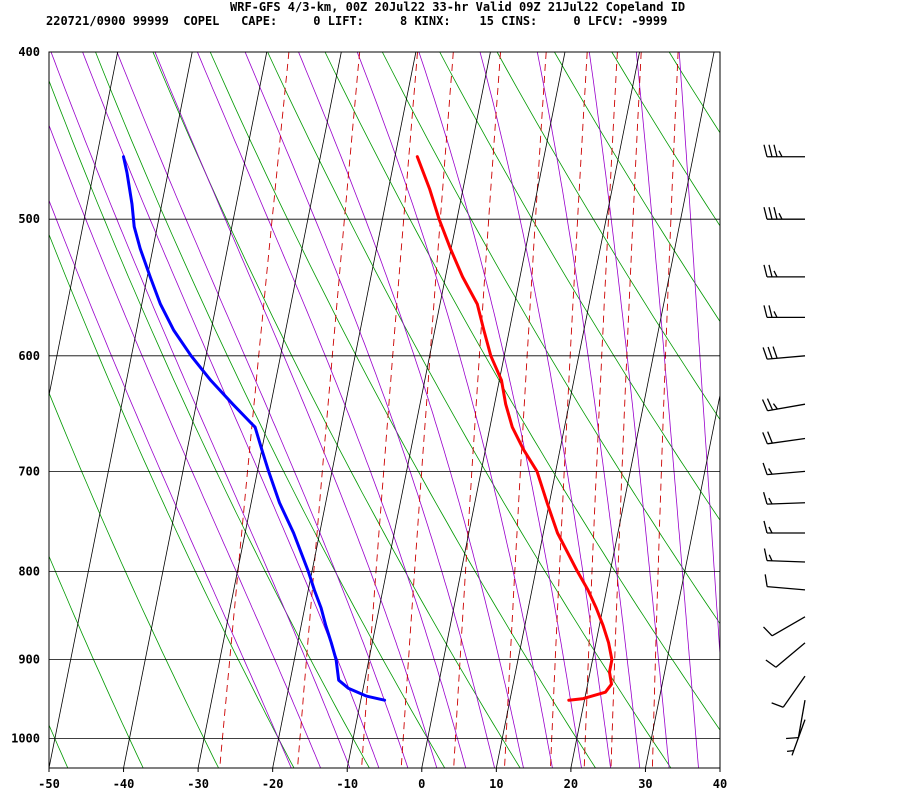  What do you see at coordinates (496, 784) in the screenshot?
I see `temperature-tick-label: 10` at bounding box center [496, 784].